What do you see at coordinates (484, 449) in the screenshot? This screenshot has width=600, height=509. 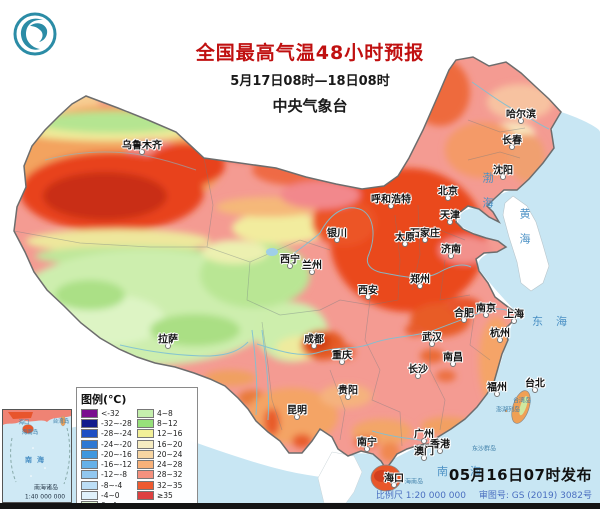 I see `island-label: 东沙群岛` at bounding box center [484, 449].